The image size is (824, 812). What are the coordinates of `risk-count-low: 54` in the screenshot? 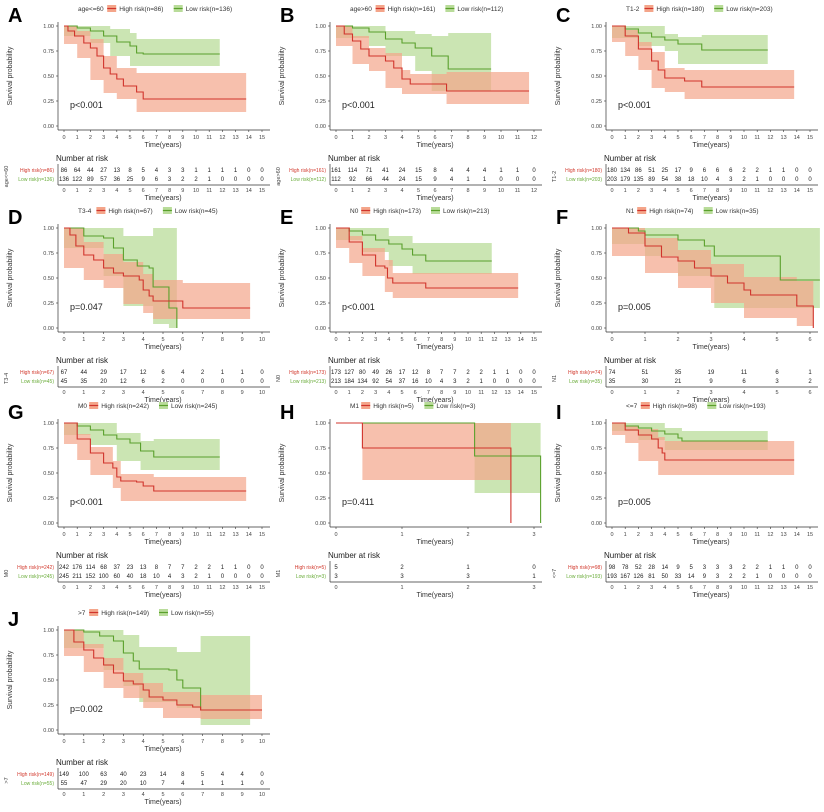 It's located at (388, 382).